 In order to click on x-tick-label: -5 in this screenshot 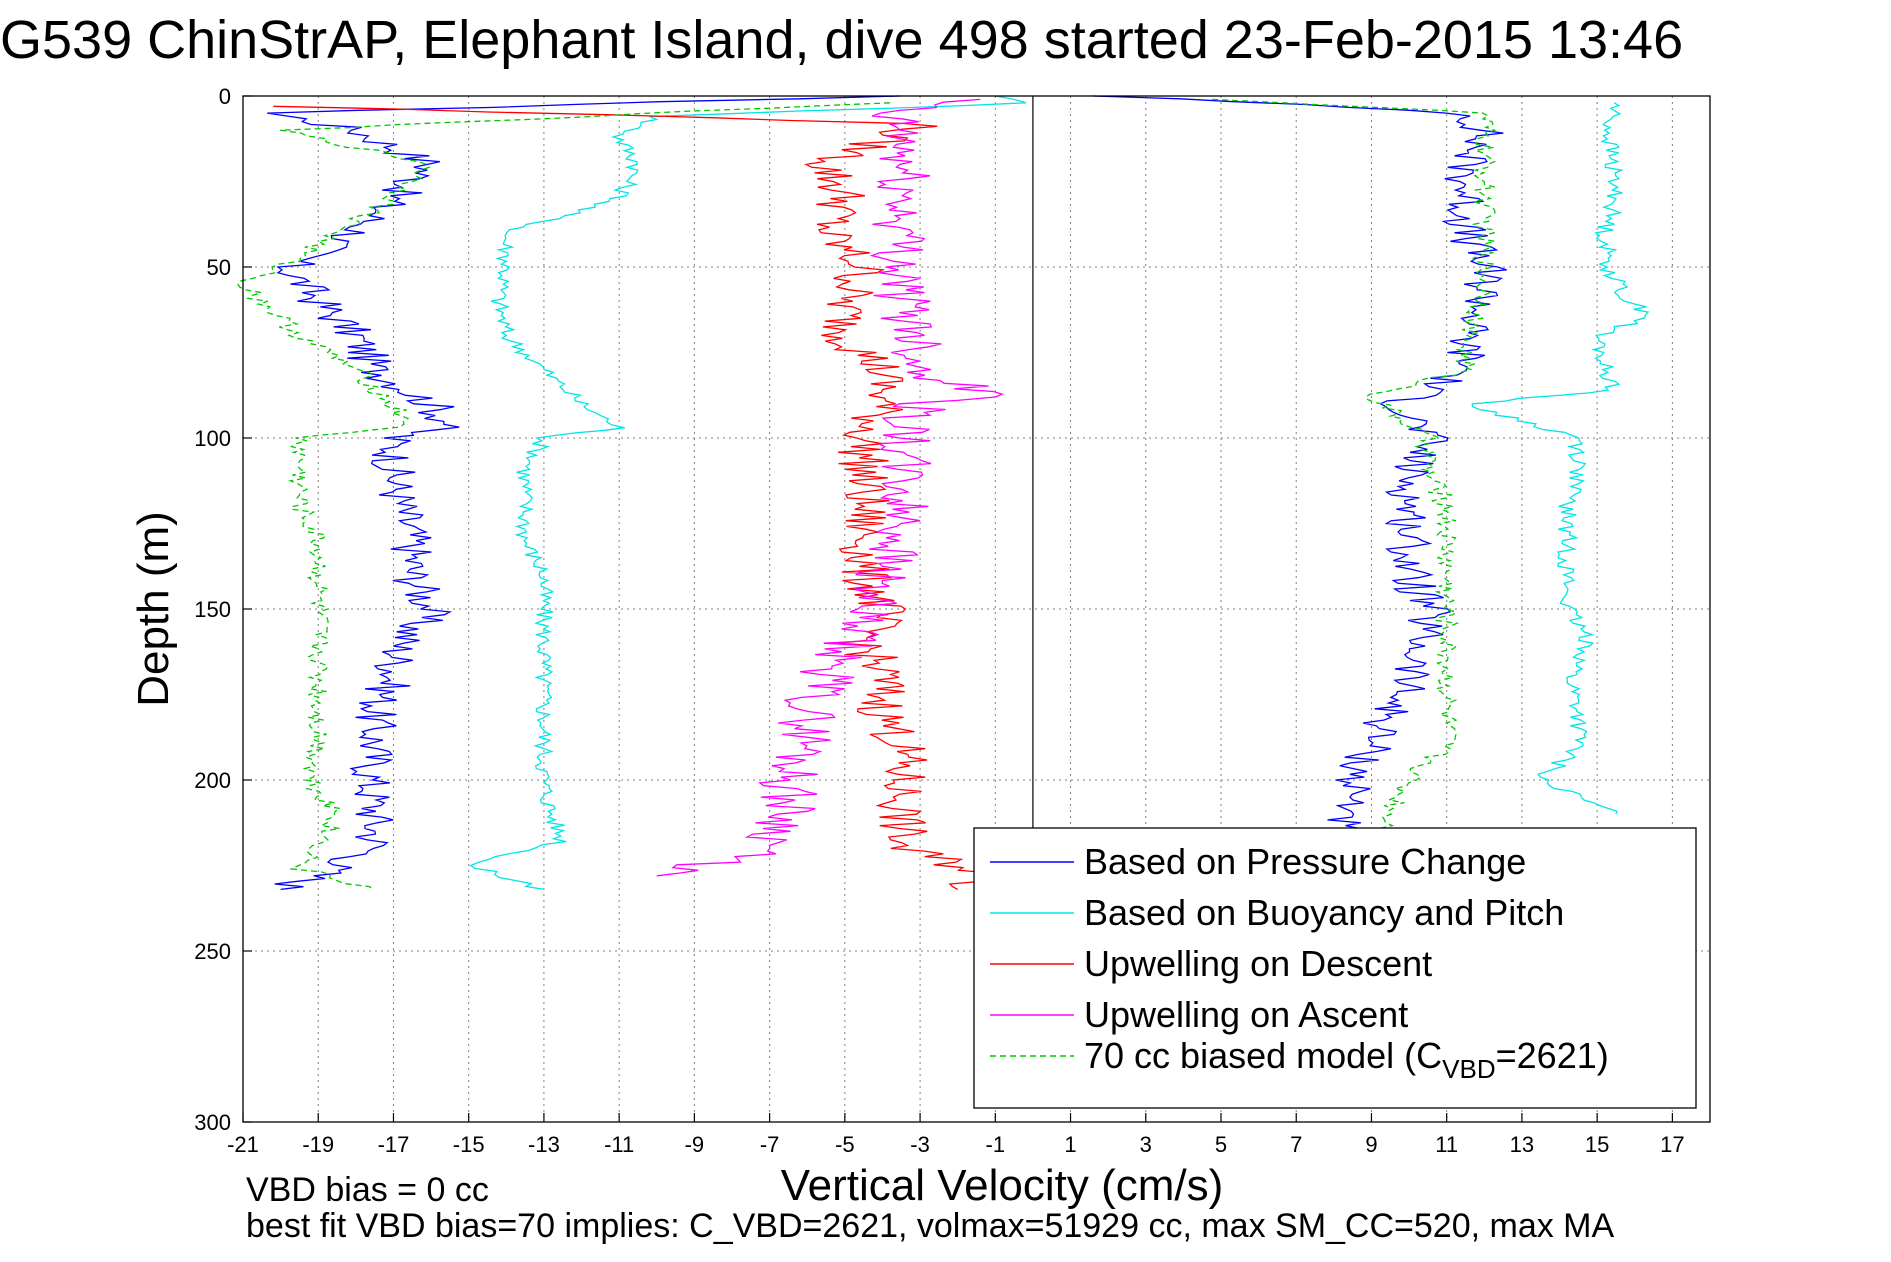, I will do `click(845, 1144)`.